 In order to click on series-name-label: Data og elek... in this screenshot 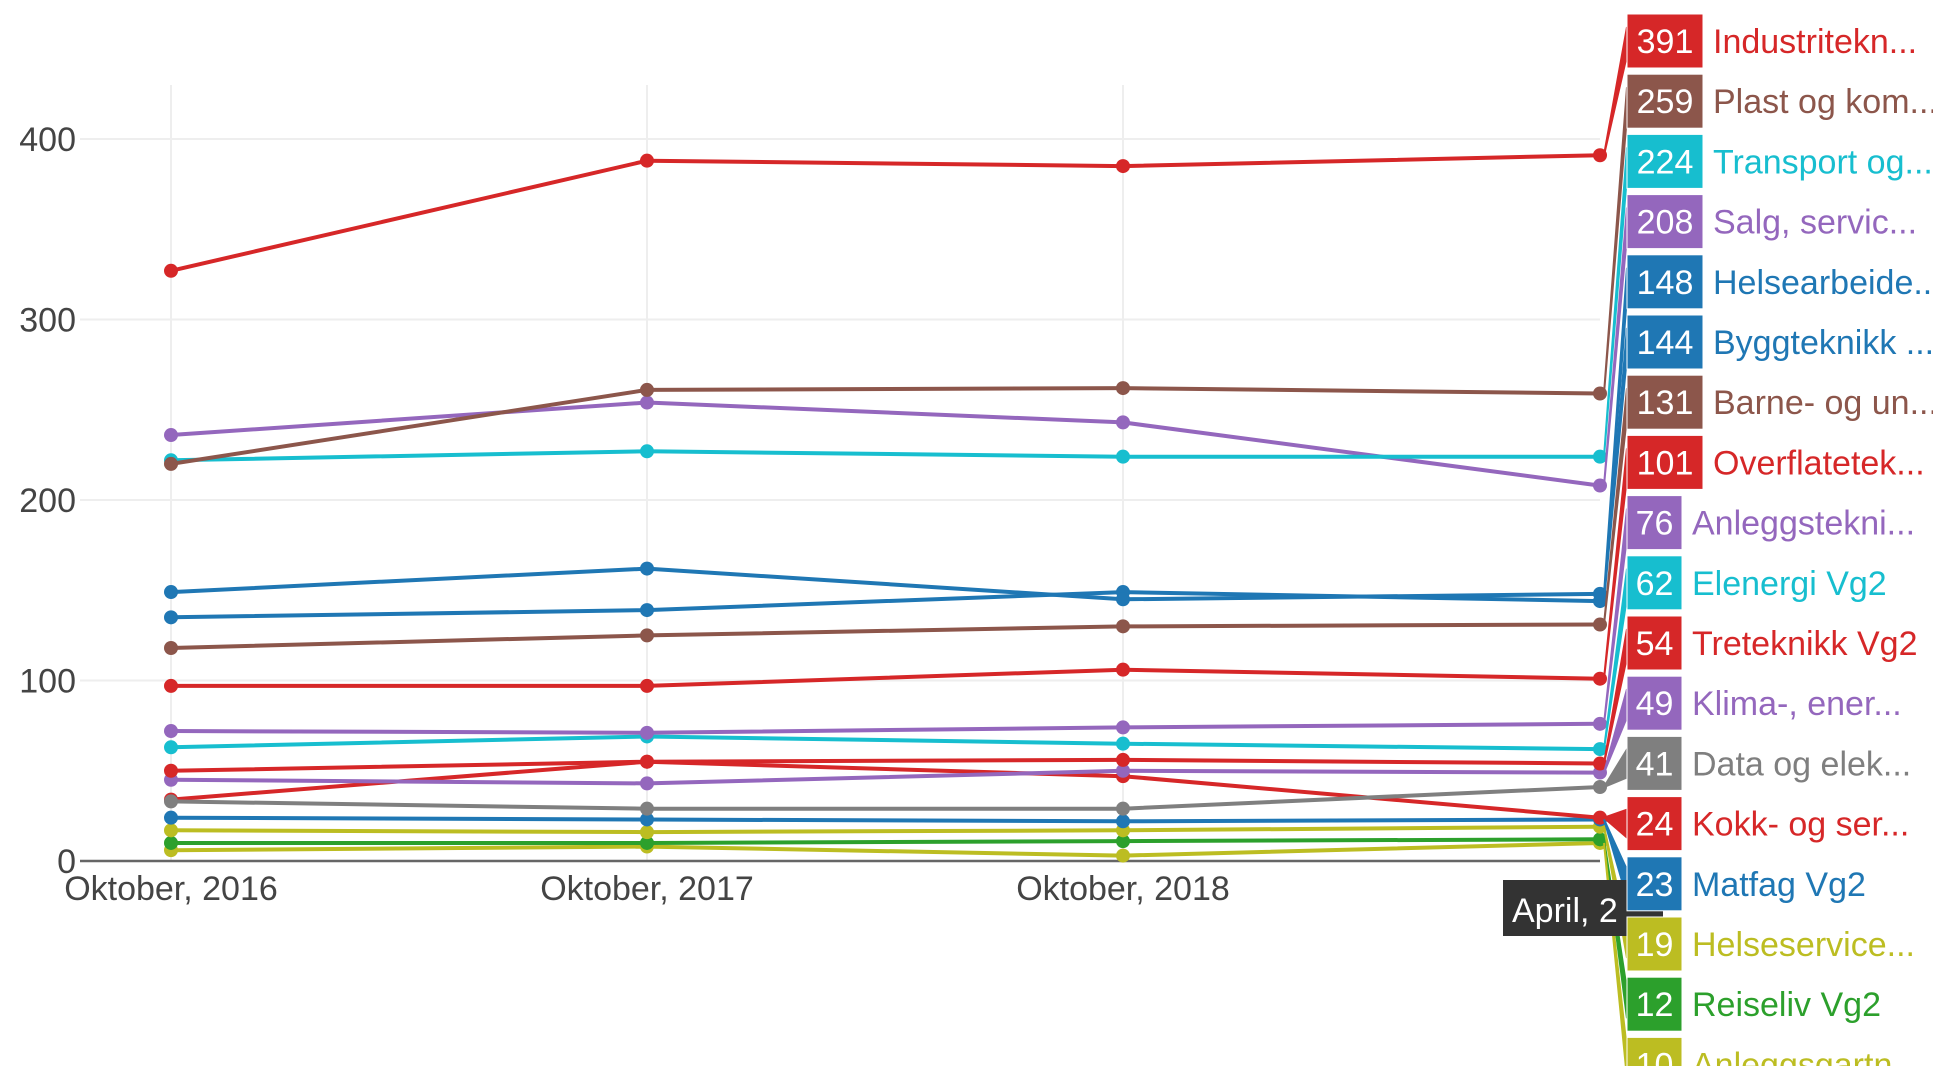, I will do `click(1801, 764)`.